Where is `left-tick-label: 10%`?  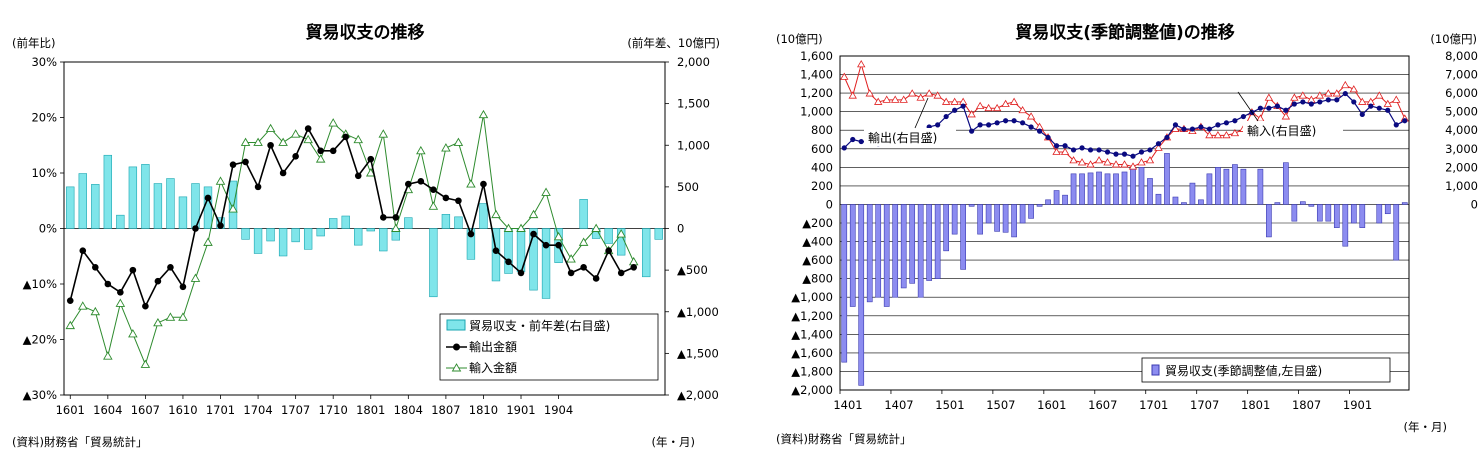
left-tick-label: 10% is located at coordinates (44, 173).